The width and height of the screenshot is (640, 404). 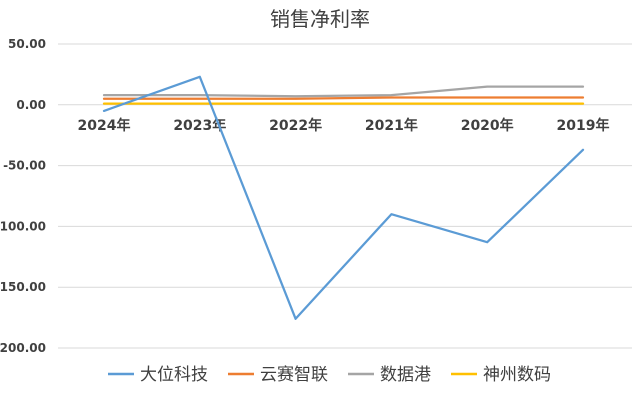 I want to click on y-tick-label: -150.00, so click(x=23, y=287).